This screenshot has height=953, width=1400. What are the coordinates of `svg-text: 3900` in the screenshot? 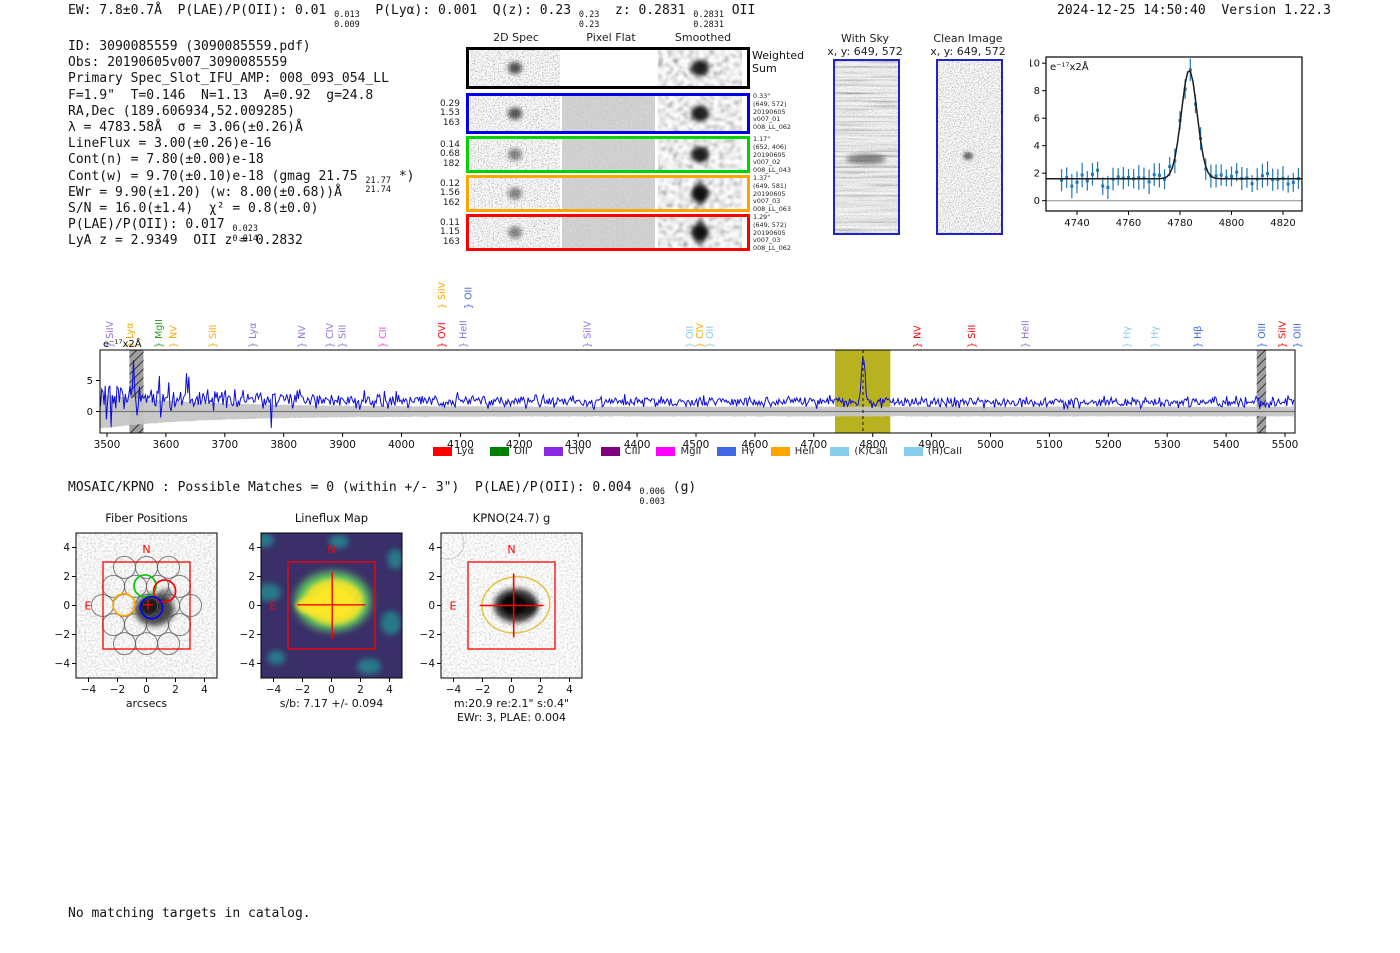 It's located at (342, 445).